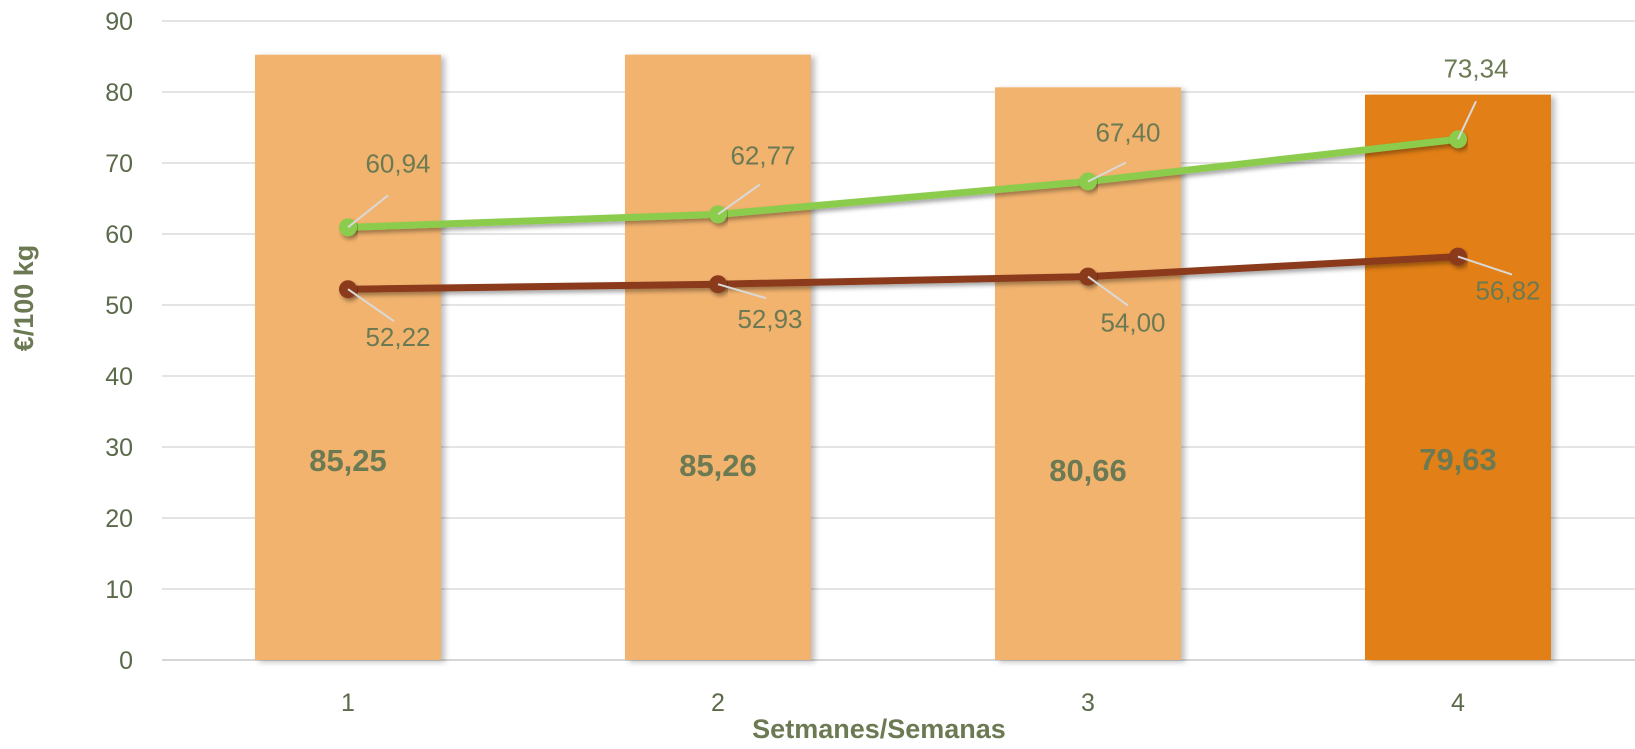  What do you see at coordinates (119, 519) in the screenshot?
I see `y-tick-label: 20` at bounding box center [119, 519].